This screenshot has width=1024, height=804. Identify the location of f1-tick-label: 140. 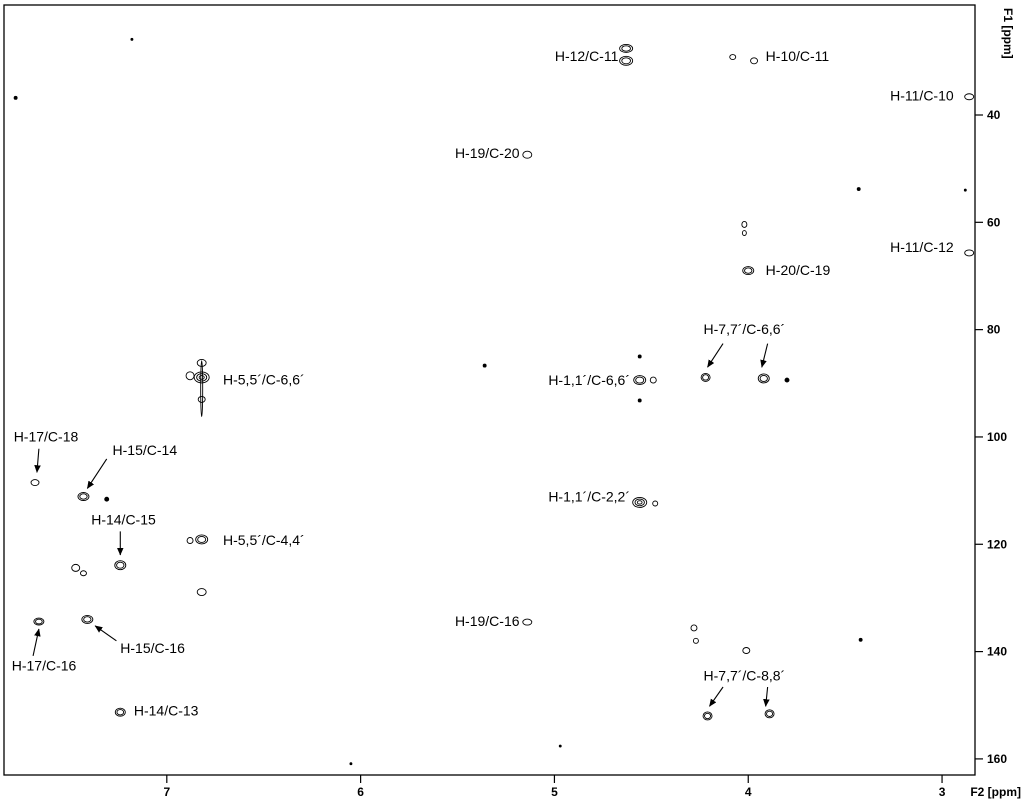
(997, 652).